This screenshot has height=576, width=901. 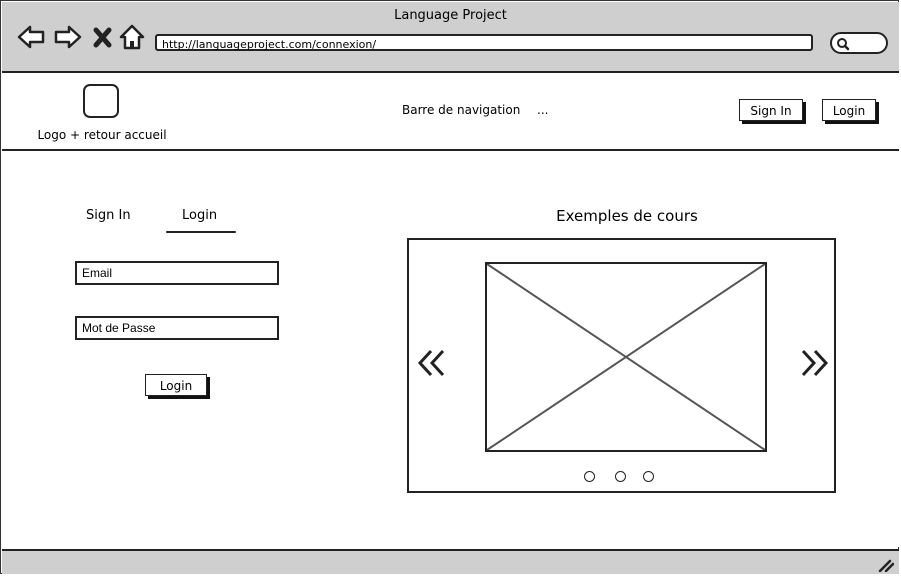 What do you see at coordinates (102, 135) in the screenshot?
I see `logo-caption: Logo + retour accueil` at bounding box center [102, 135].